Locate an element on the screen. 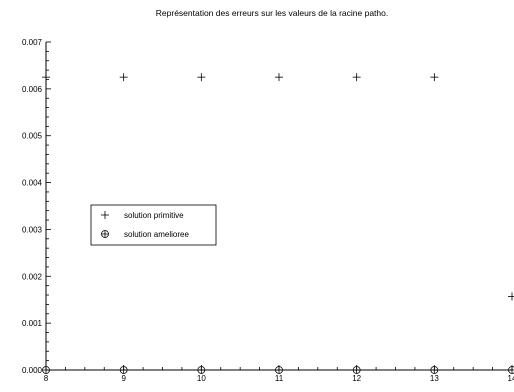 The image size is (514, 392). legend: solution primitive solution amelioree is located at coordinates (153, 225).